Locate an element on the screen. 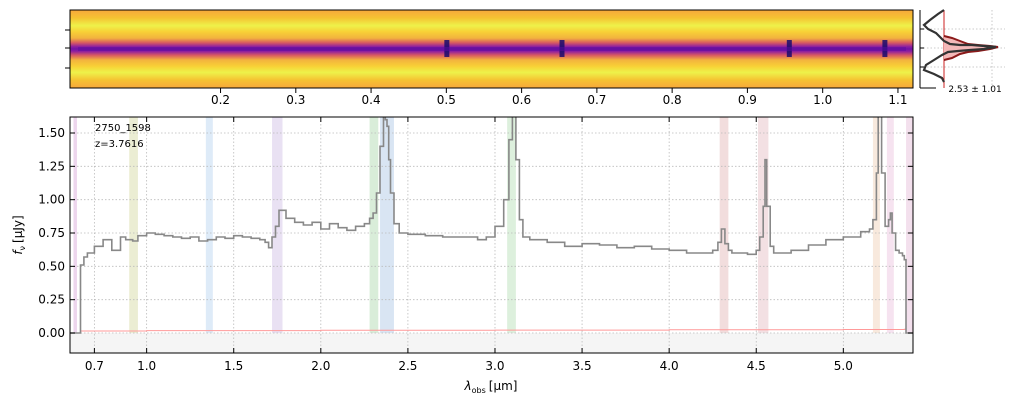 The width and height of the screenshot is (1014, 410). y-tick-label: 1.25 is located at coordinates (51, 166).